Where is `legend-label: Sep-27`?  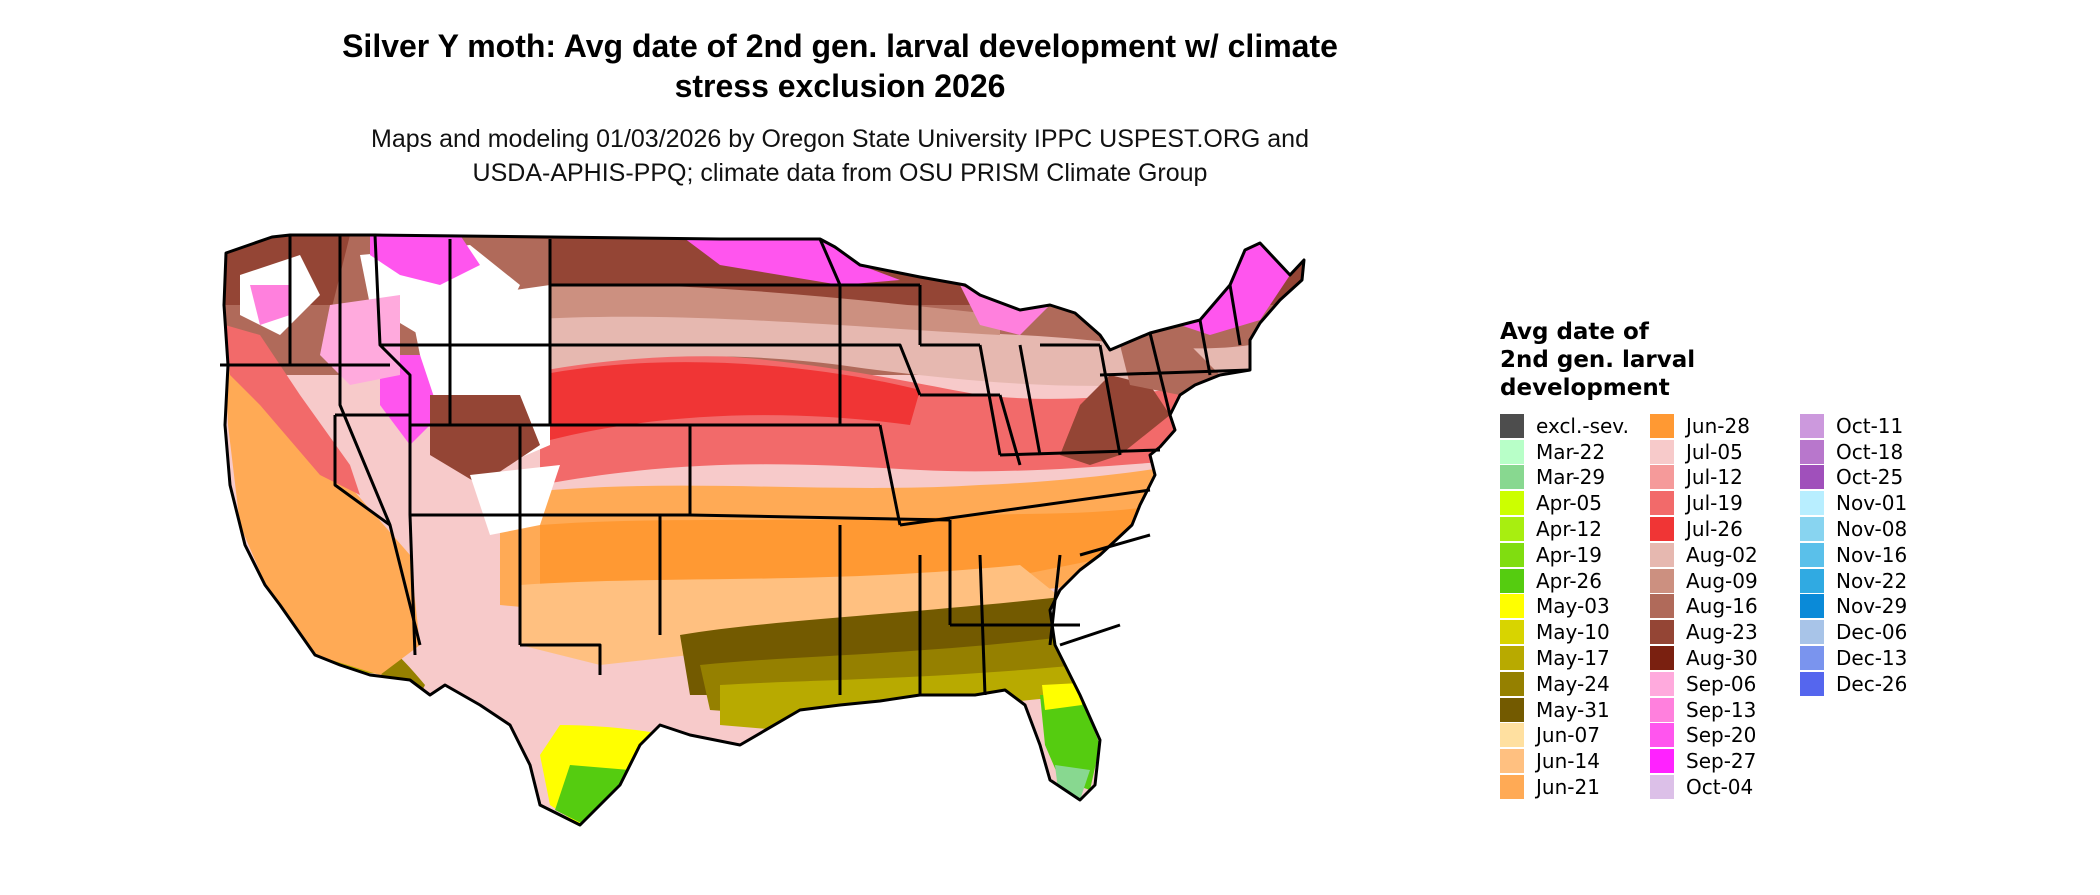
legend-label: Sep-27 is located at coordinates (1721, 761).